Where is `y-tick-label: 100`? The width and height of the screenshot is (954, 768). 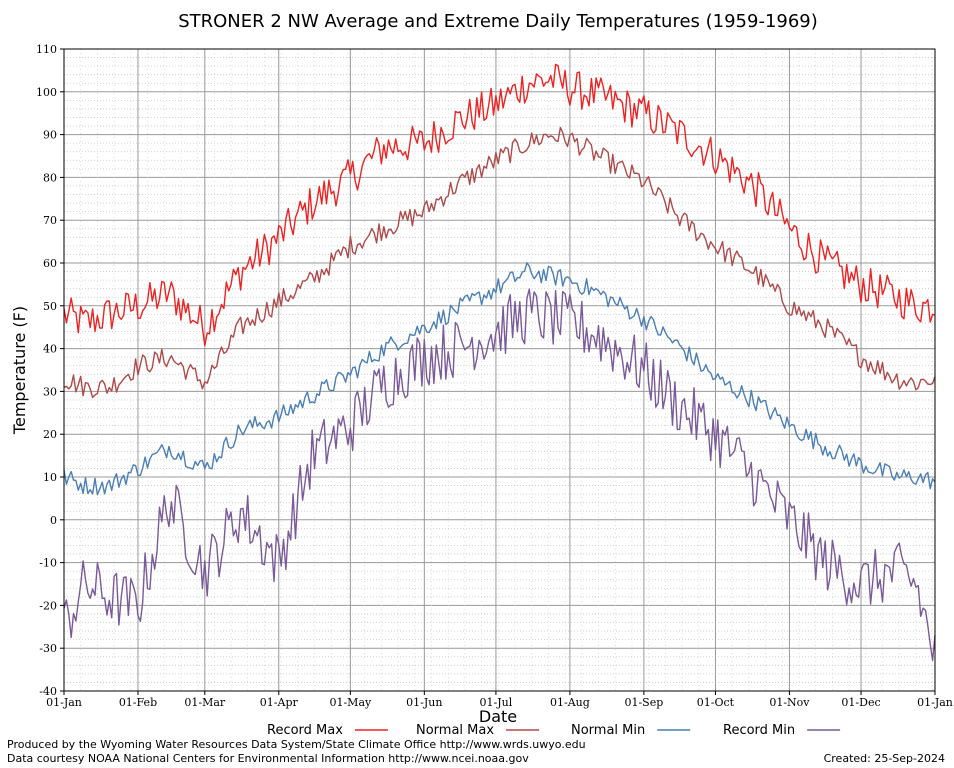 y-tick-label: 100 is located at coordinates (46, 92).